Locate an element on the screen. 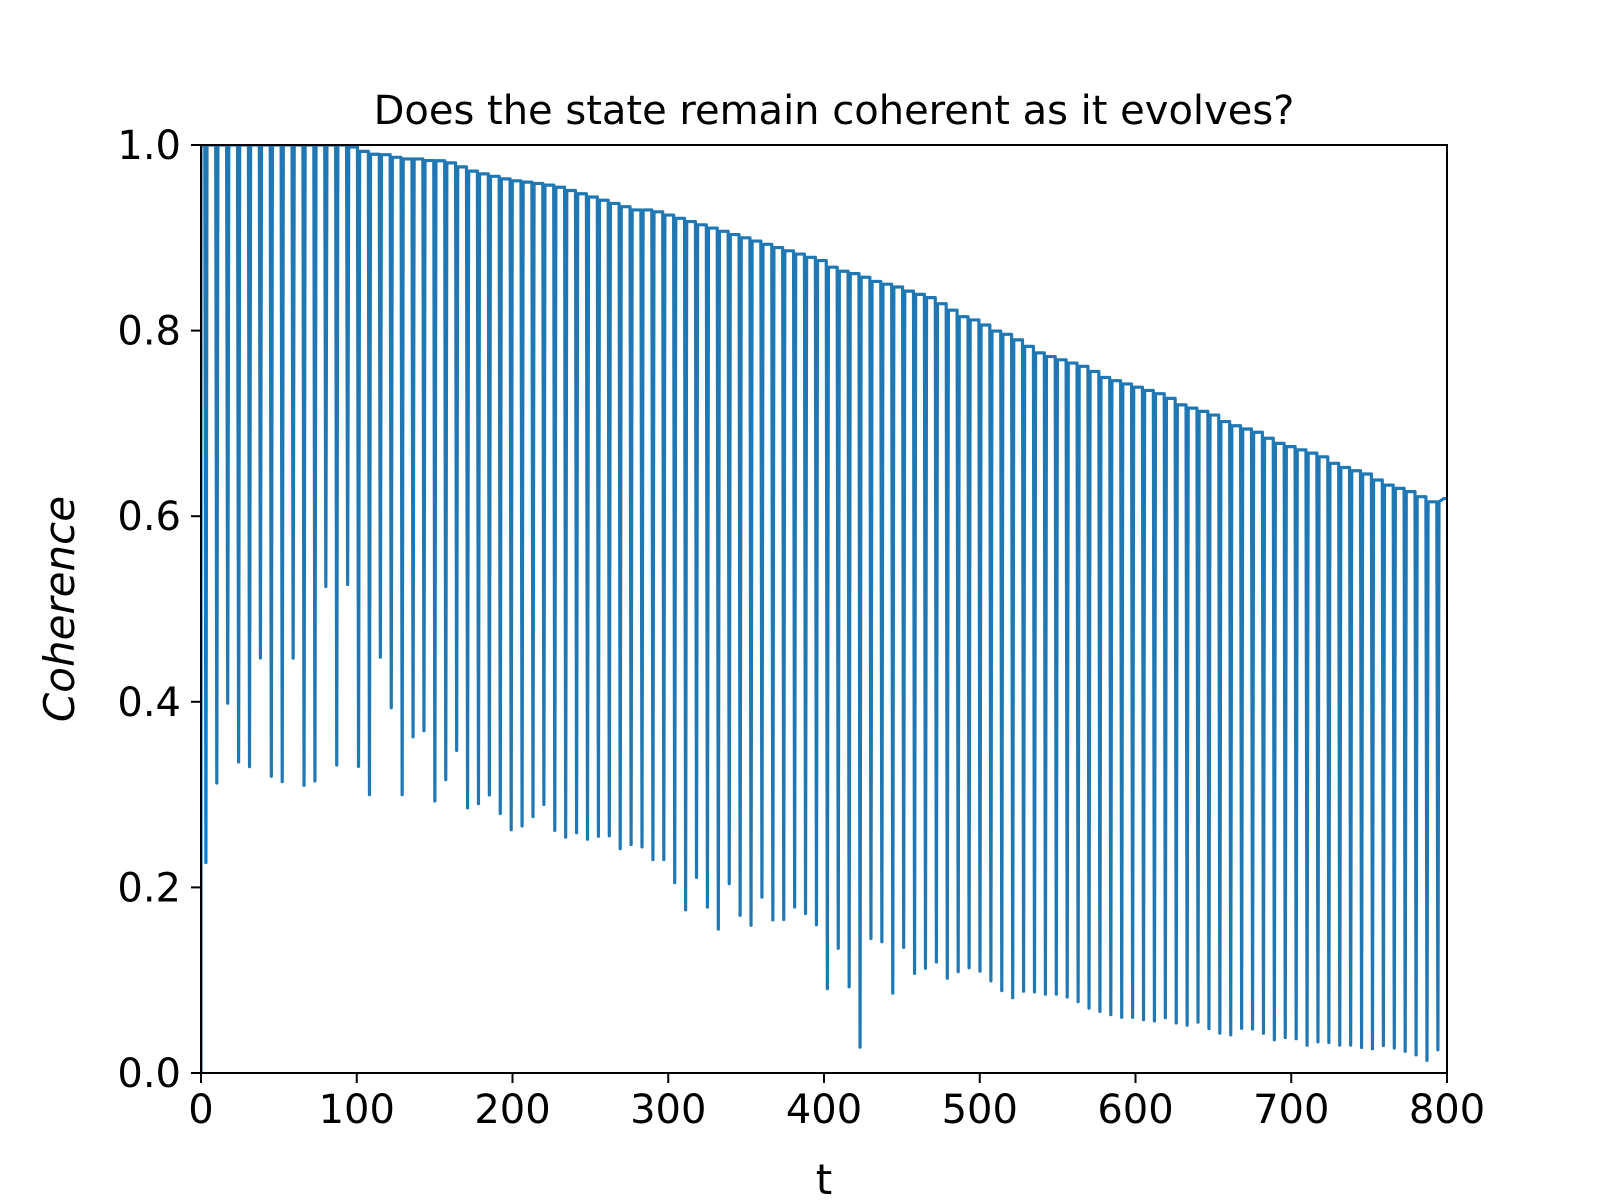 The width and height of the screenshot is (1600, 1200). y-tick-label: 0.8 is located at coordinates (149, 332).